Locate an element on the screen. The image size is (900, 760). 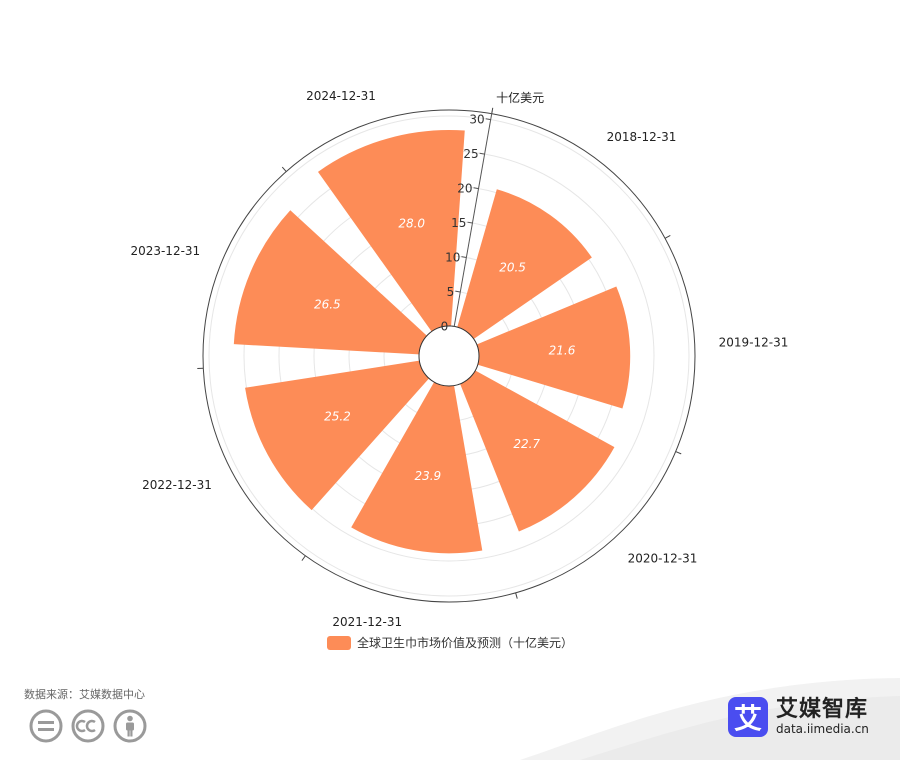
value-label: 23.9 is located at coordinates (427, 476).